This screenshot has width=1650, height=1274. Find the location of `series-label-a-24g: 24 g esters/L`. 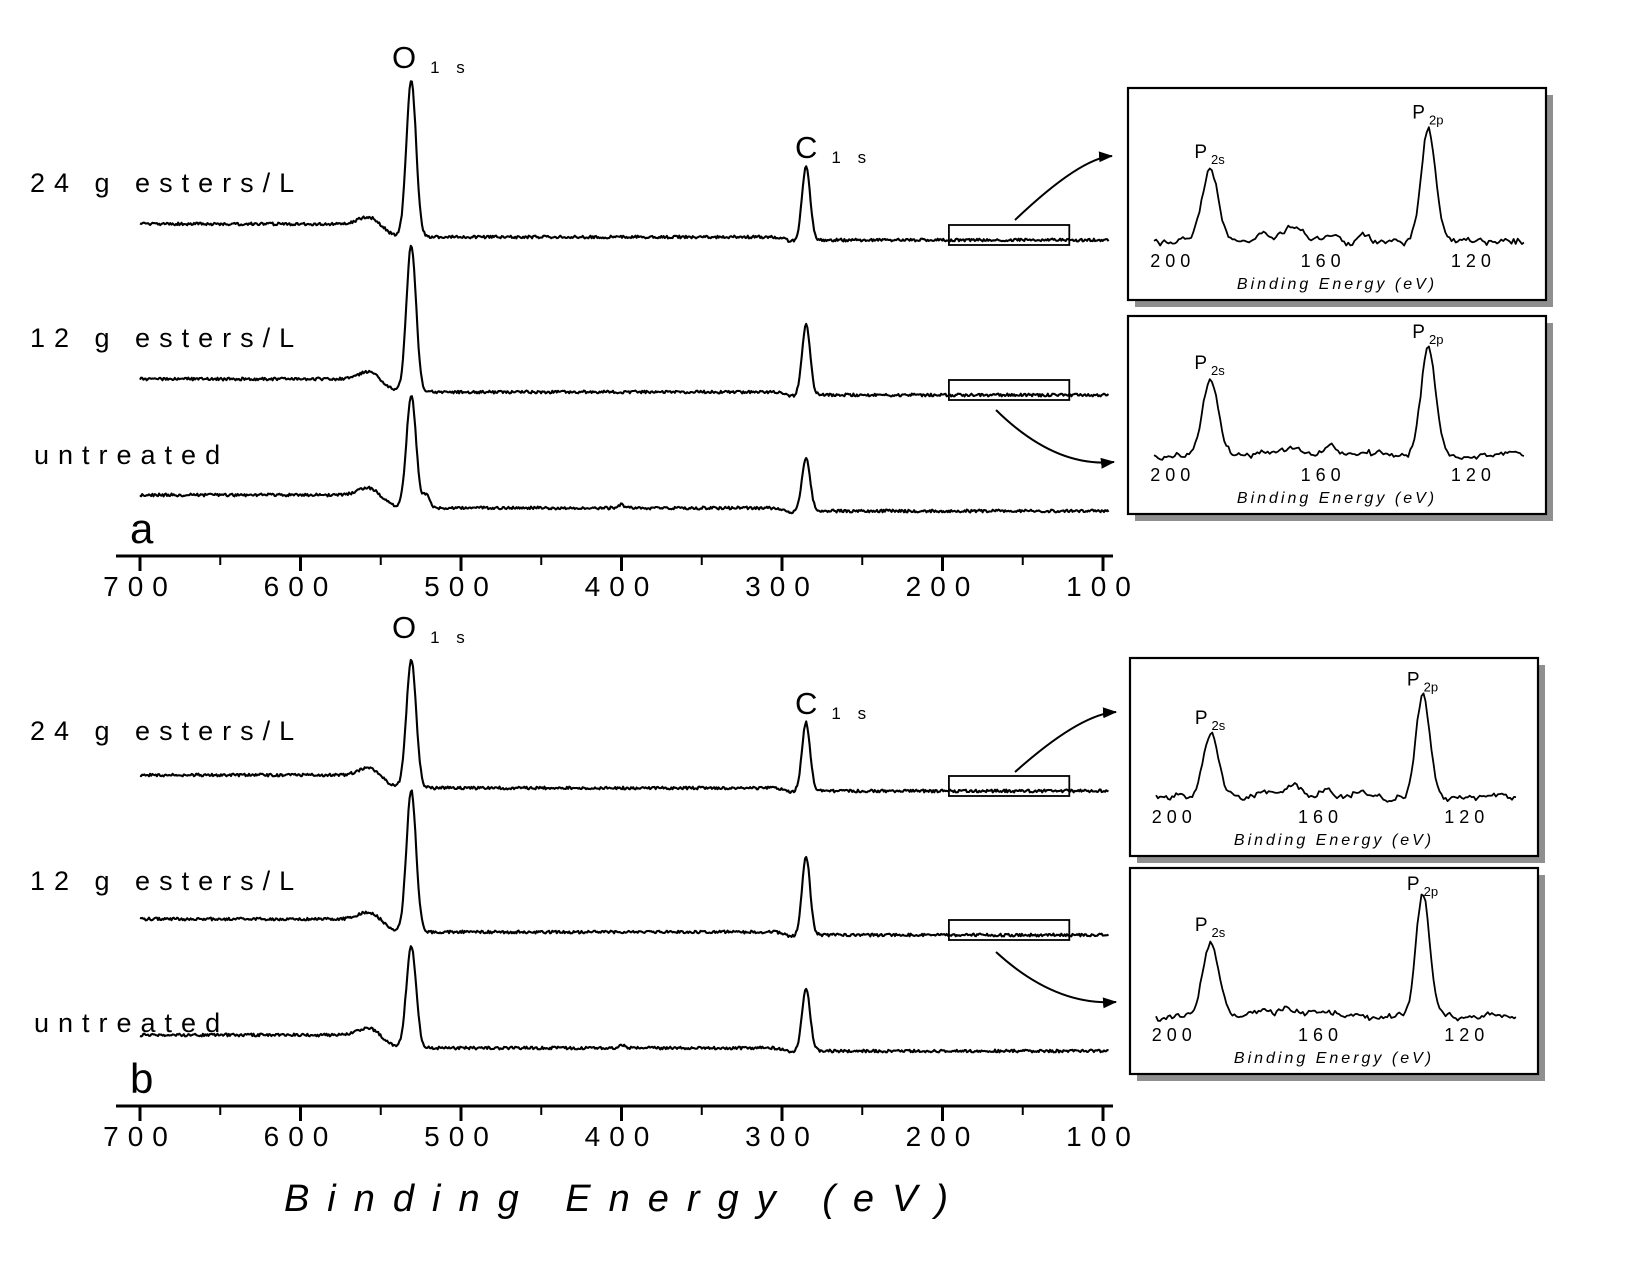

series-label-a-24g: 24 g esters/L is located at coordinates (167, 183).